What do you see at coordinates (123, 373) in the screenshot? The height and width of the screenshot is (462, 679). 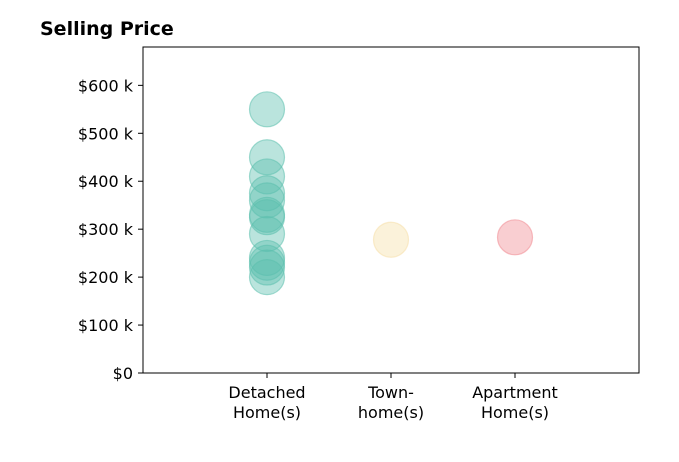 I see `y-tick-label: $0` at bounding box center [123, 373].